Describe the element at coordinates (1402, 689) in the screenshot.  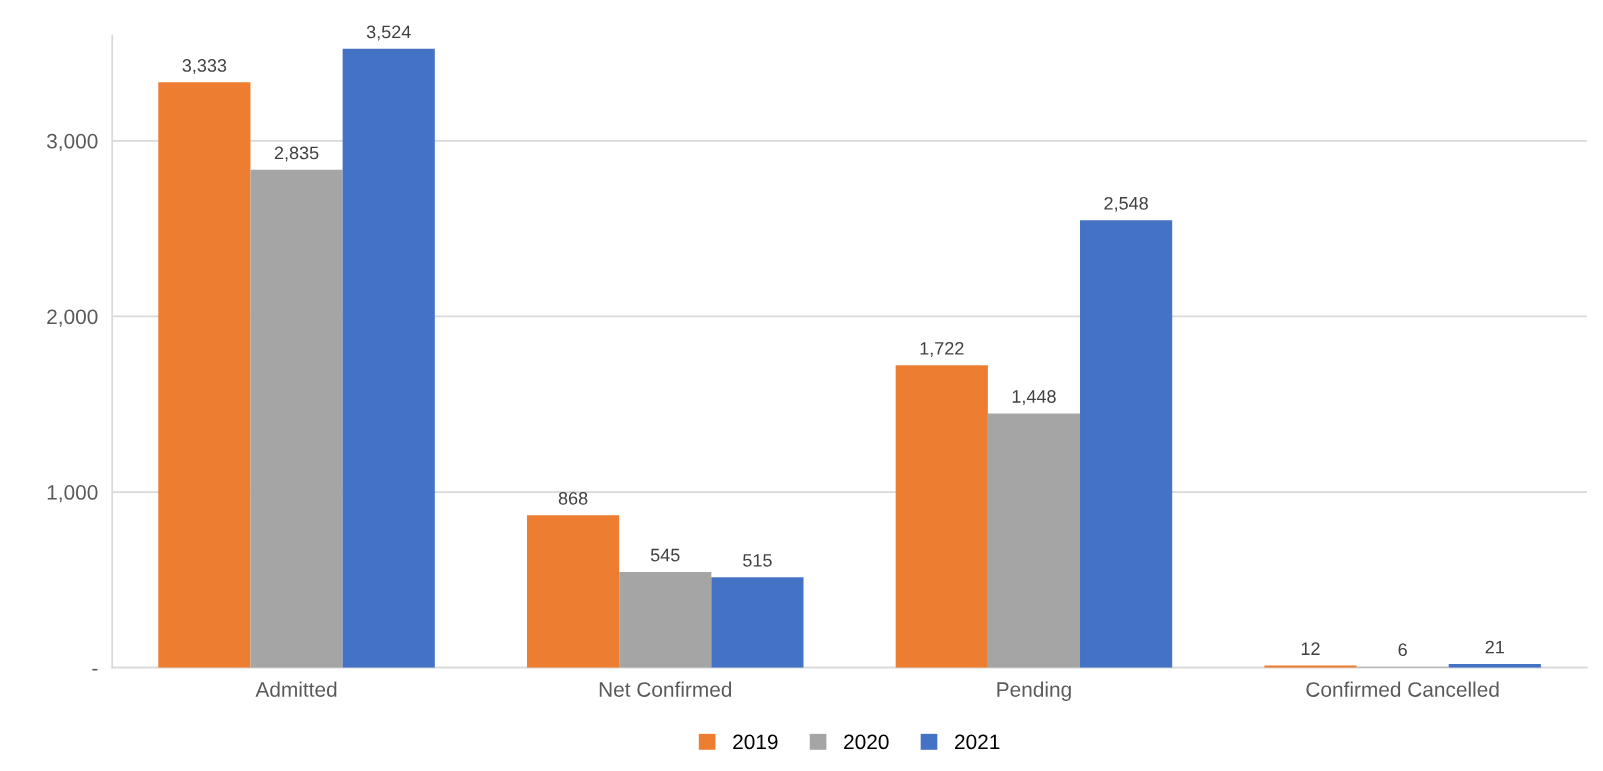
I see `x-tick-label: Confirmed Cancelled` at that location.